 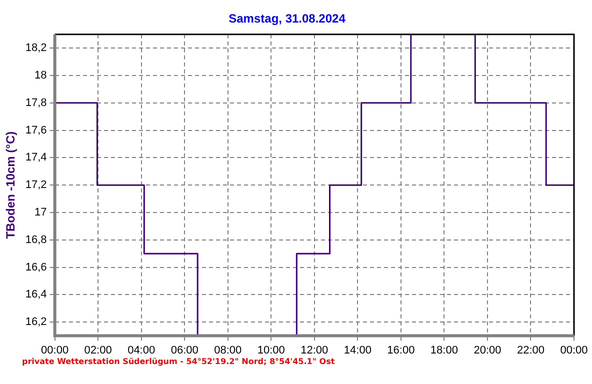 What do you see at coordinates (36, 130) in the screenshot?
I see `y-tick-label: 17,6` at bounding box center [36, 130].